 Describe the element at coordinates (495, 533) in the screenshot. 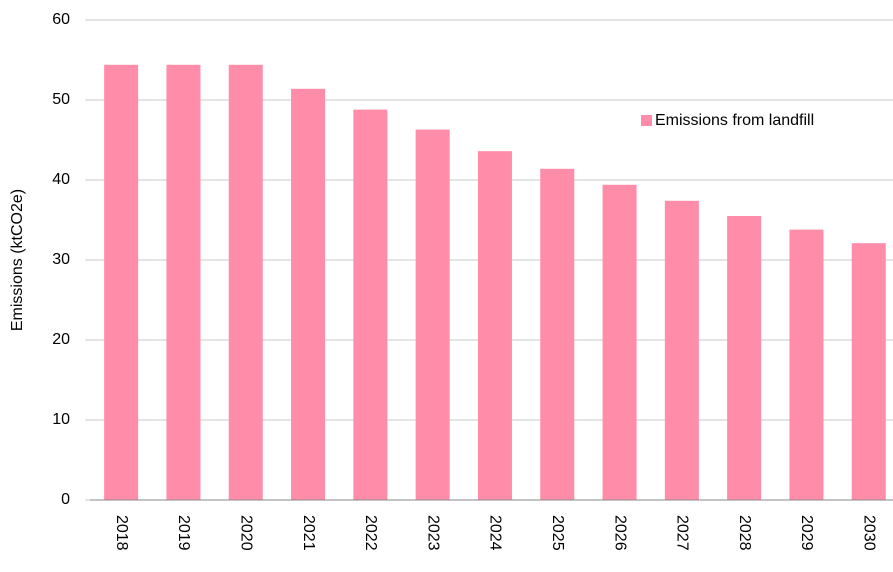

I see `x-tick-label: 2024` at that location.